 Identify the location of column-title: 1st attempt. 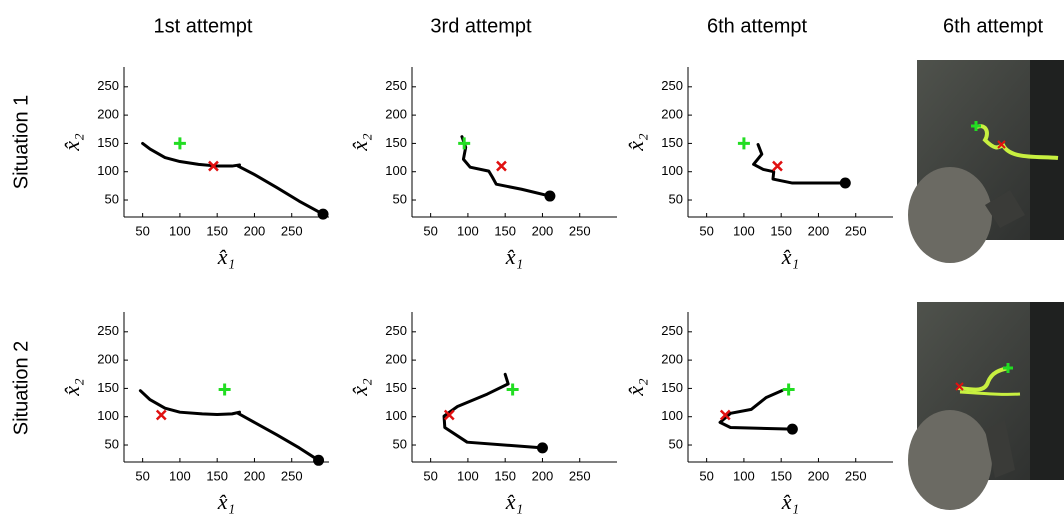
(203, 26).